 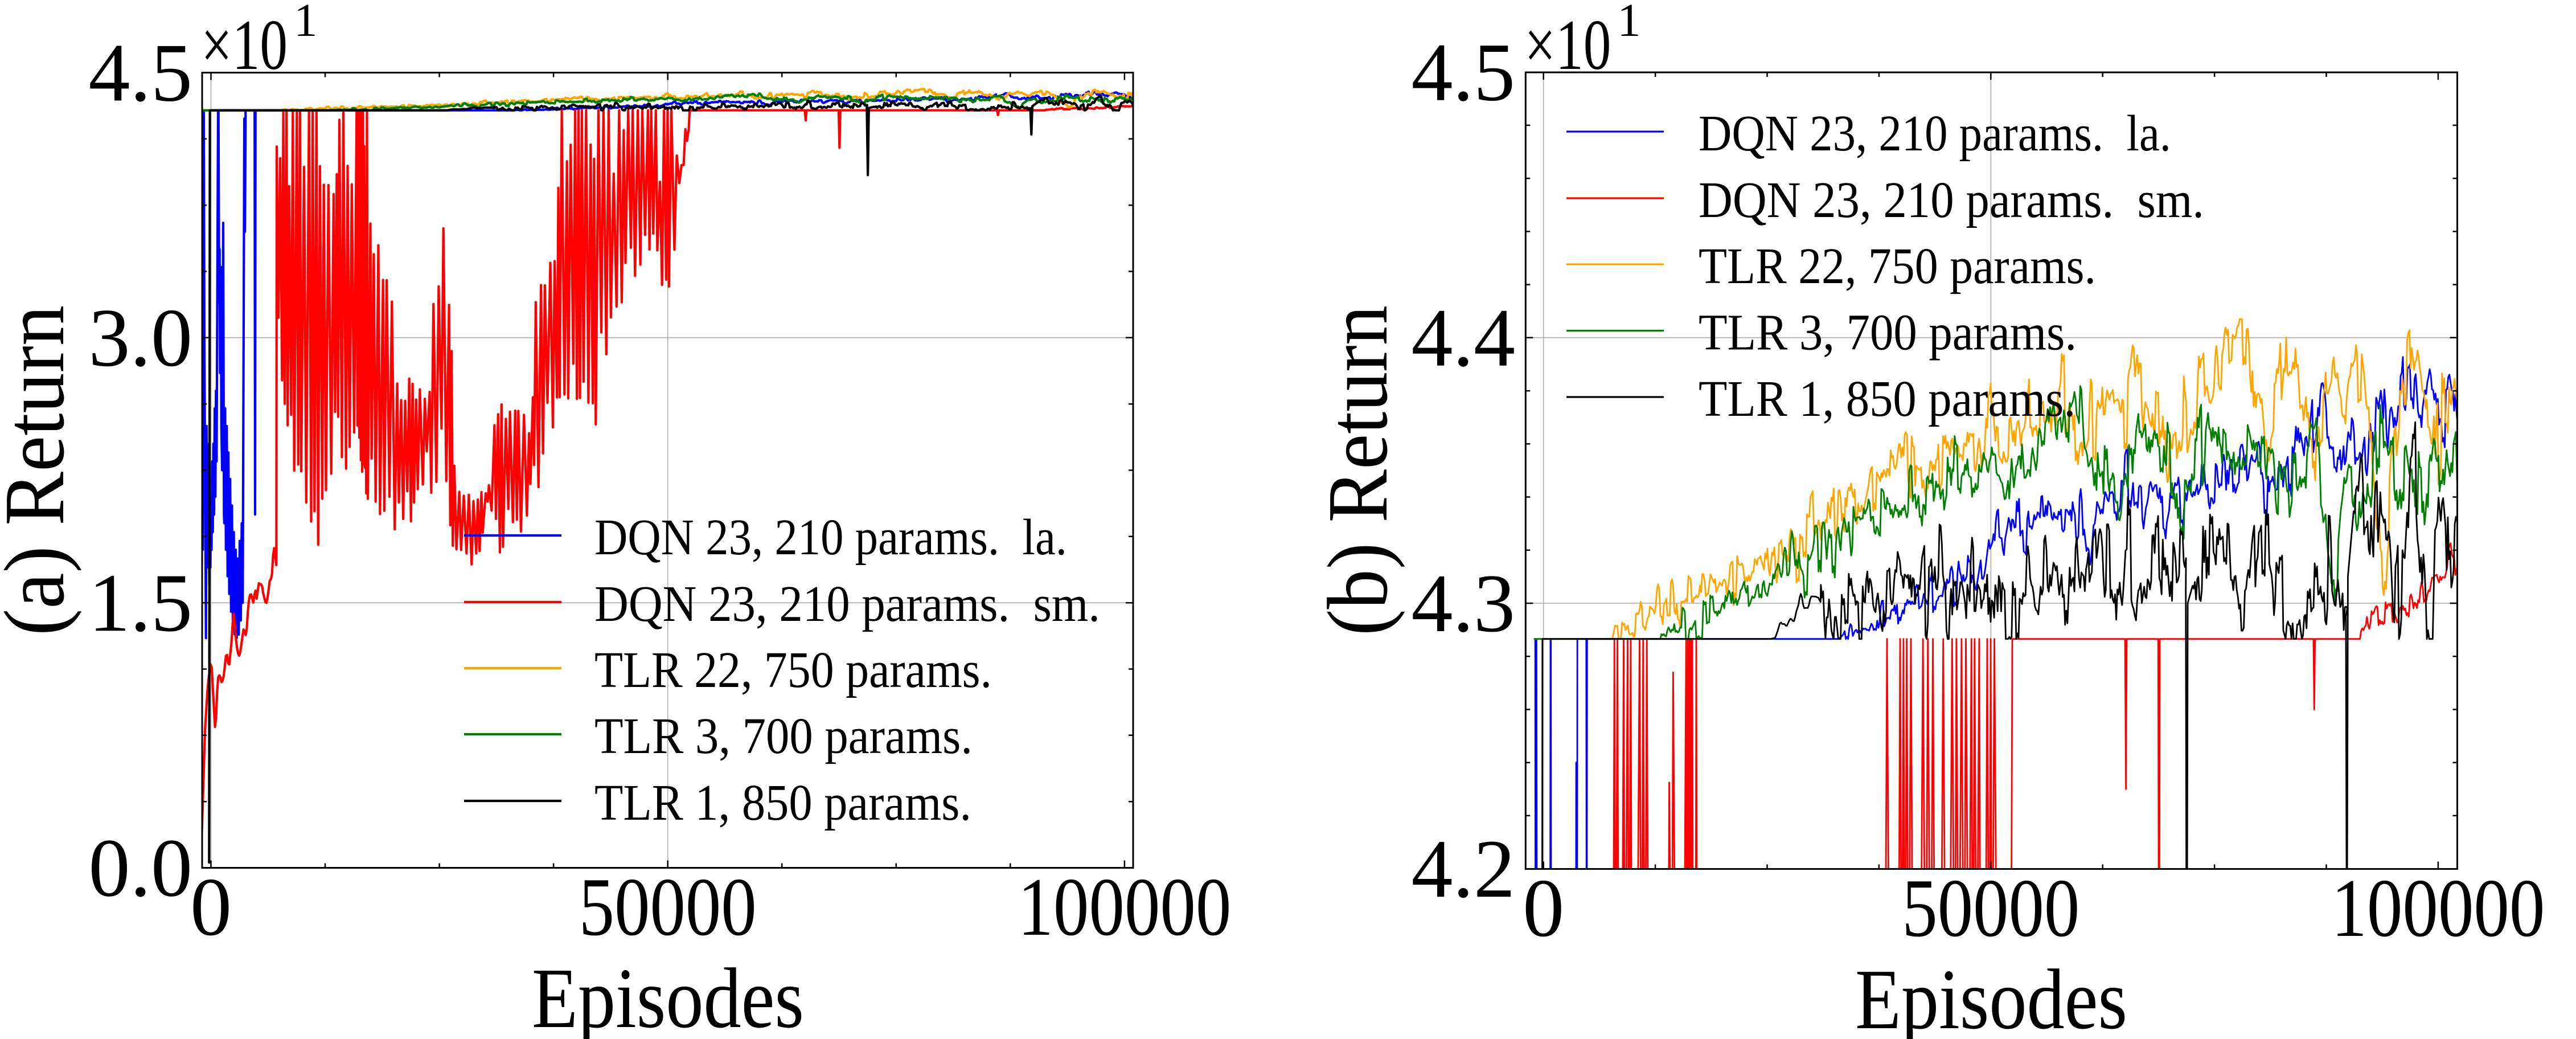 I want to click on svg-text: 3.0, so click(x=141, y=338).